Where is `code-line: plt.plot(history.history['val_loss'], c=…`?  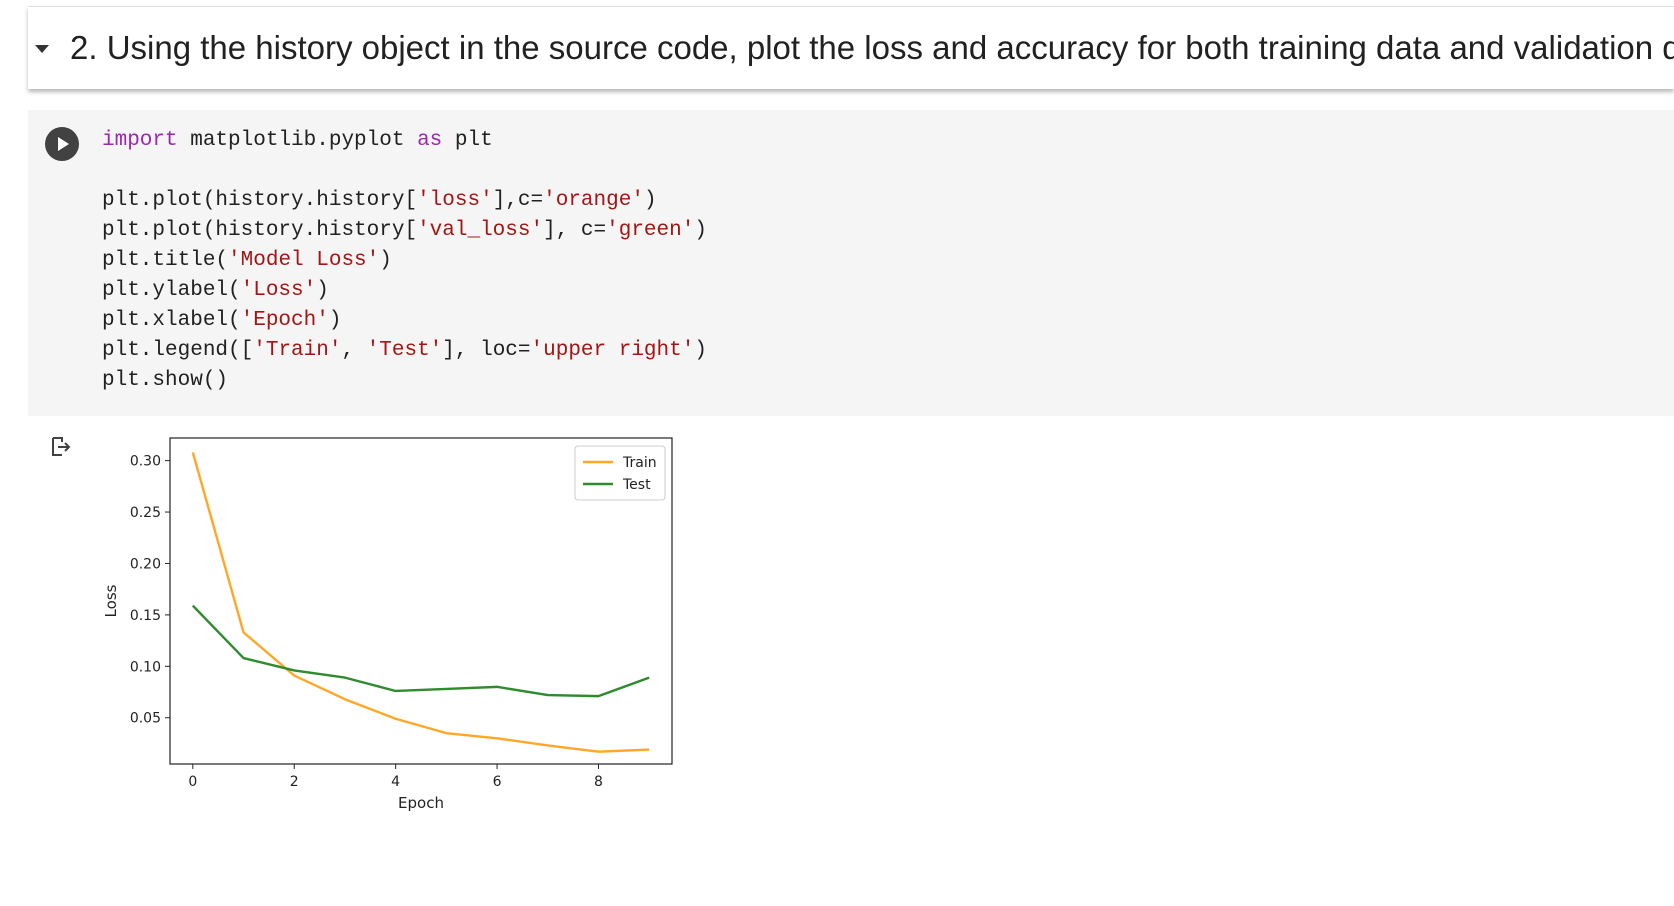 code-line: plt.plot(history.history['val_loss'], c=… is located at coordinates (404, 231).